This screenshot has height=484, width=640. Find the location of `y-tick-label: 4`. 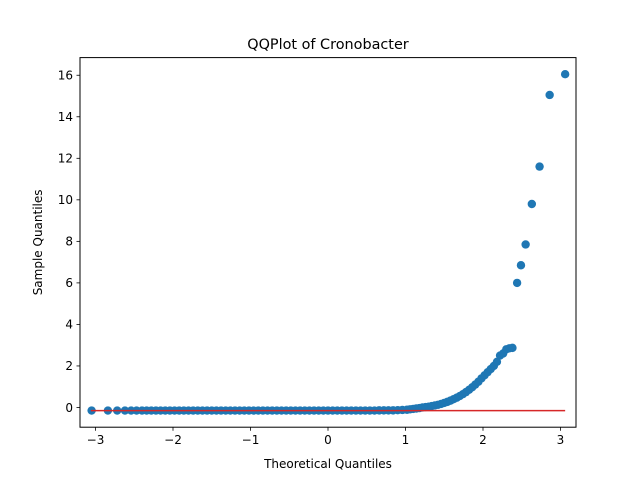

y-tick-label: 4 is located at coordinates (69, 325).